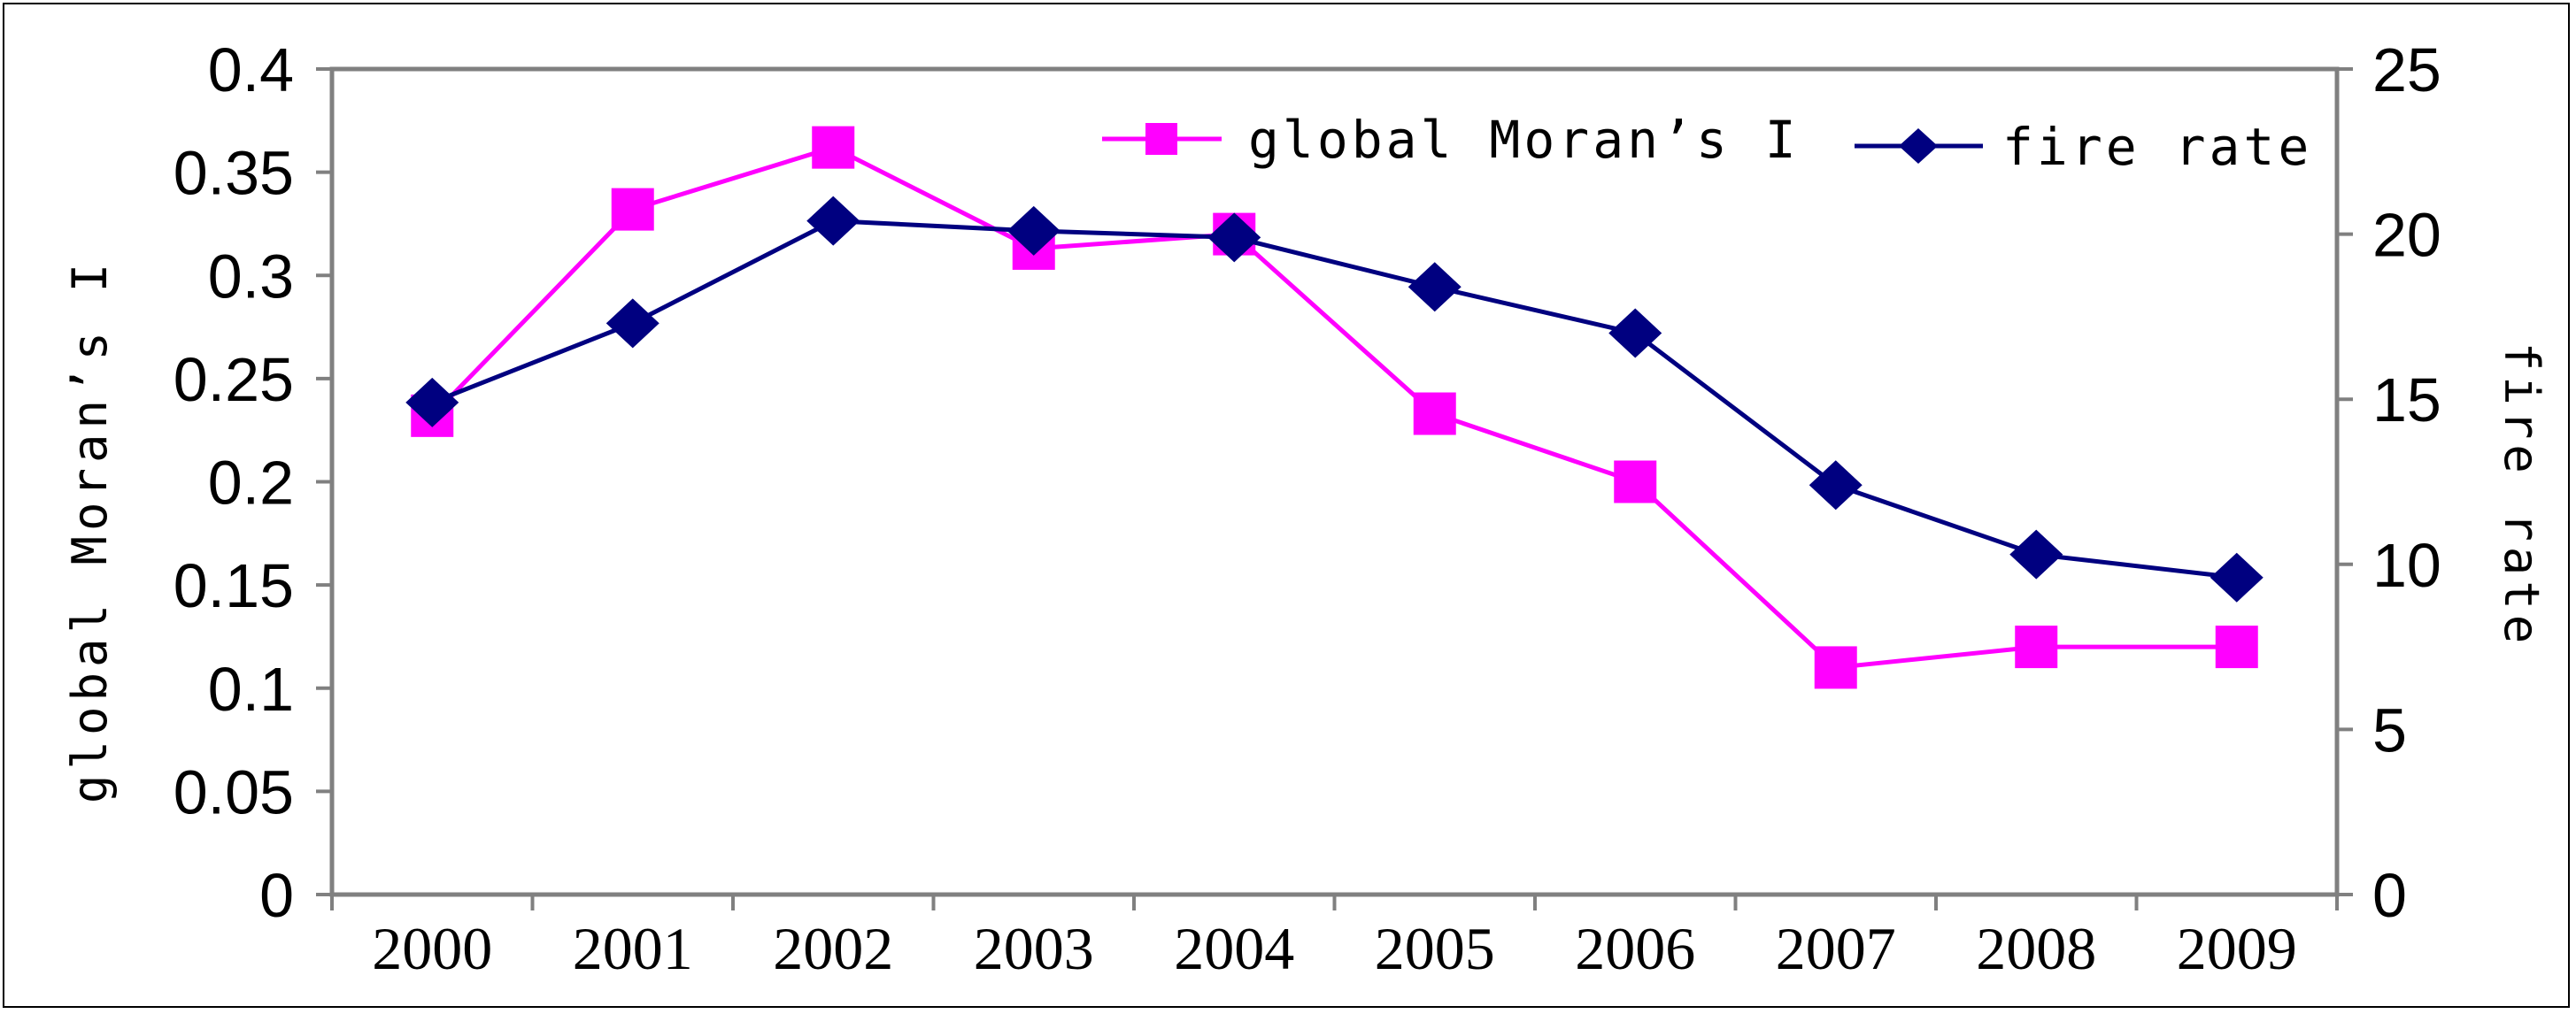  Describe the element at coordinates (833, 948) in the screenshot. I see `x-tick-label: 2002` at that location.